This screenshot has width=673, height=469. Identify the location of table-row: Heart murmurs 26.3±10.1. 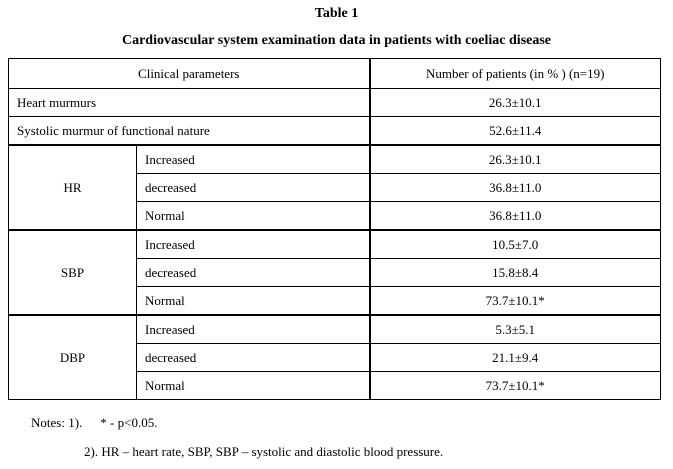
(334, 102).